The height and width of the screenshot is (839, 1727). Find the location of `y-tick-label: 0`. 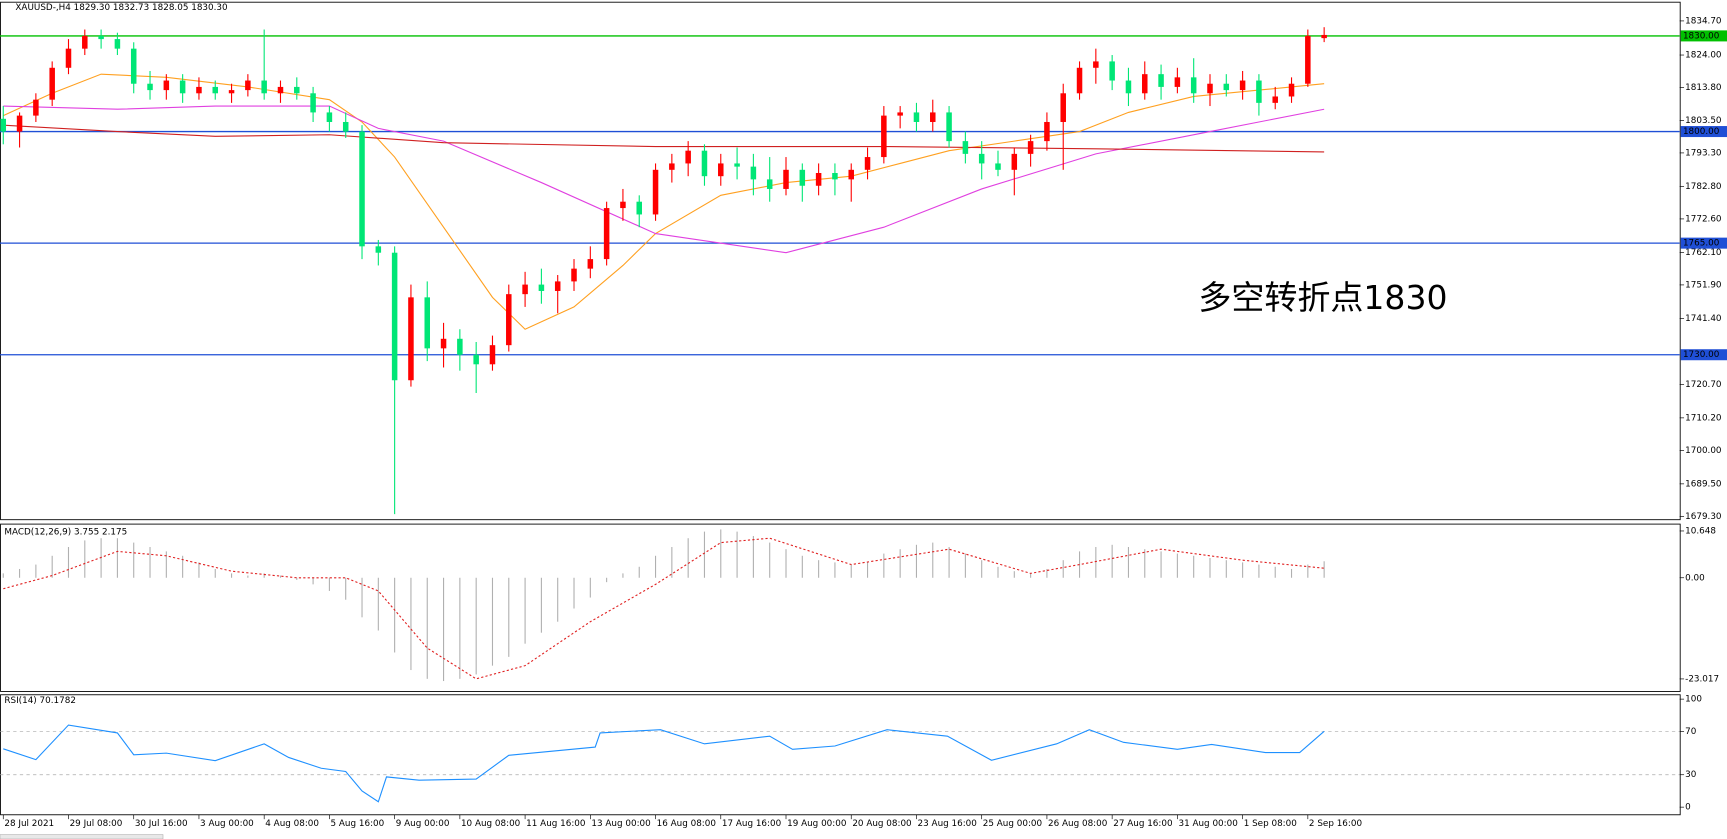

y-tick-label: 0 is located at coordinates (1688, 808).